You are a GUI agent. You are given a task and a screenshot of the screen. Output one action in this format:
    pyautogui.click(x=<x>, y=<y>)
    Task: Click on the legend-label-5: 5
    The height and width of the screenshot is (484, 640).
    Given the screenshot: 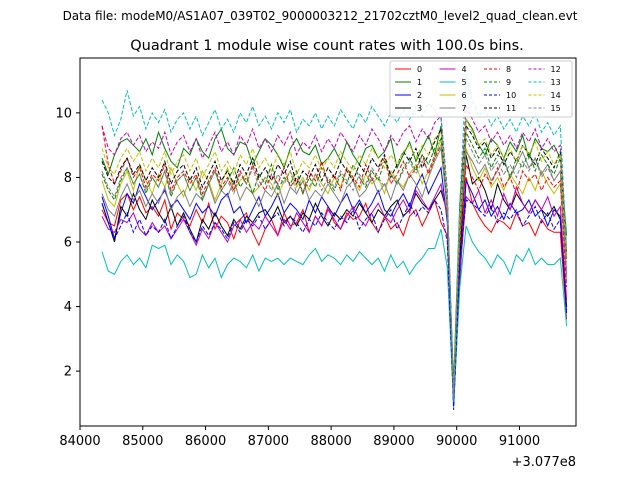 What is the action you would take?
    pyautogui.click(x=464, y=82)
    